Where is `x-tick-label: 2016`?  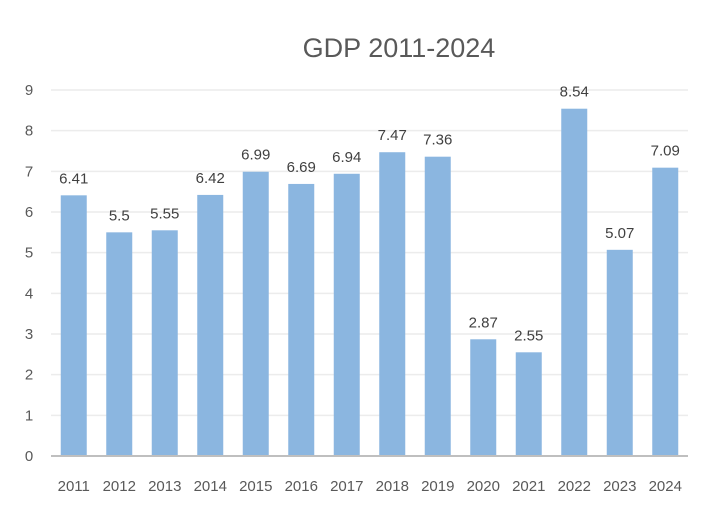 x-tick-label: 2016 is located at coordinates (301, 486).